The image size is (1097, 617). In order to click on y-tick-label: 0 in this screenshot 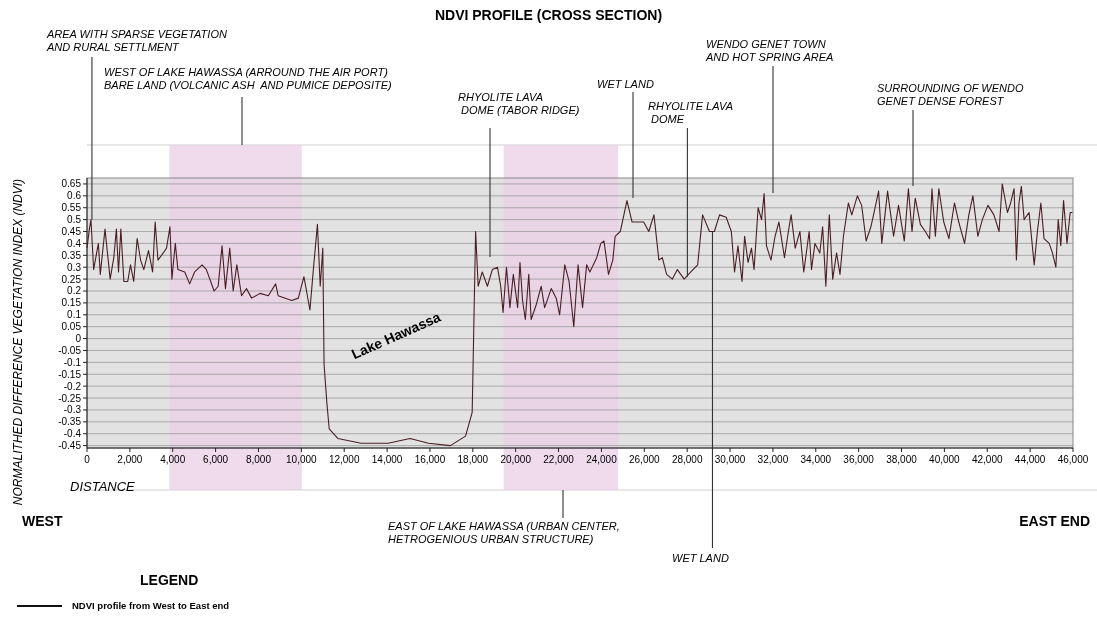, I will do `click(78, 339)`.